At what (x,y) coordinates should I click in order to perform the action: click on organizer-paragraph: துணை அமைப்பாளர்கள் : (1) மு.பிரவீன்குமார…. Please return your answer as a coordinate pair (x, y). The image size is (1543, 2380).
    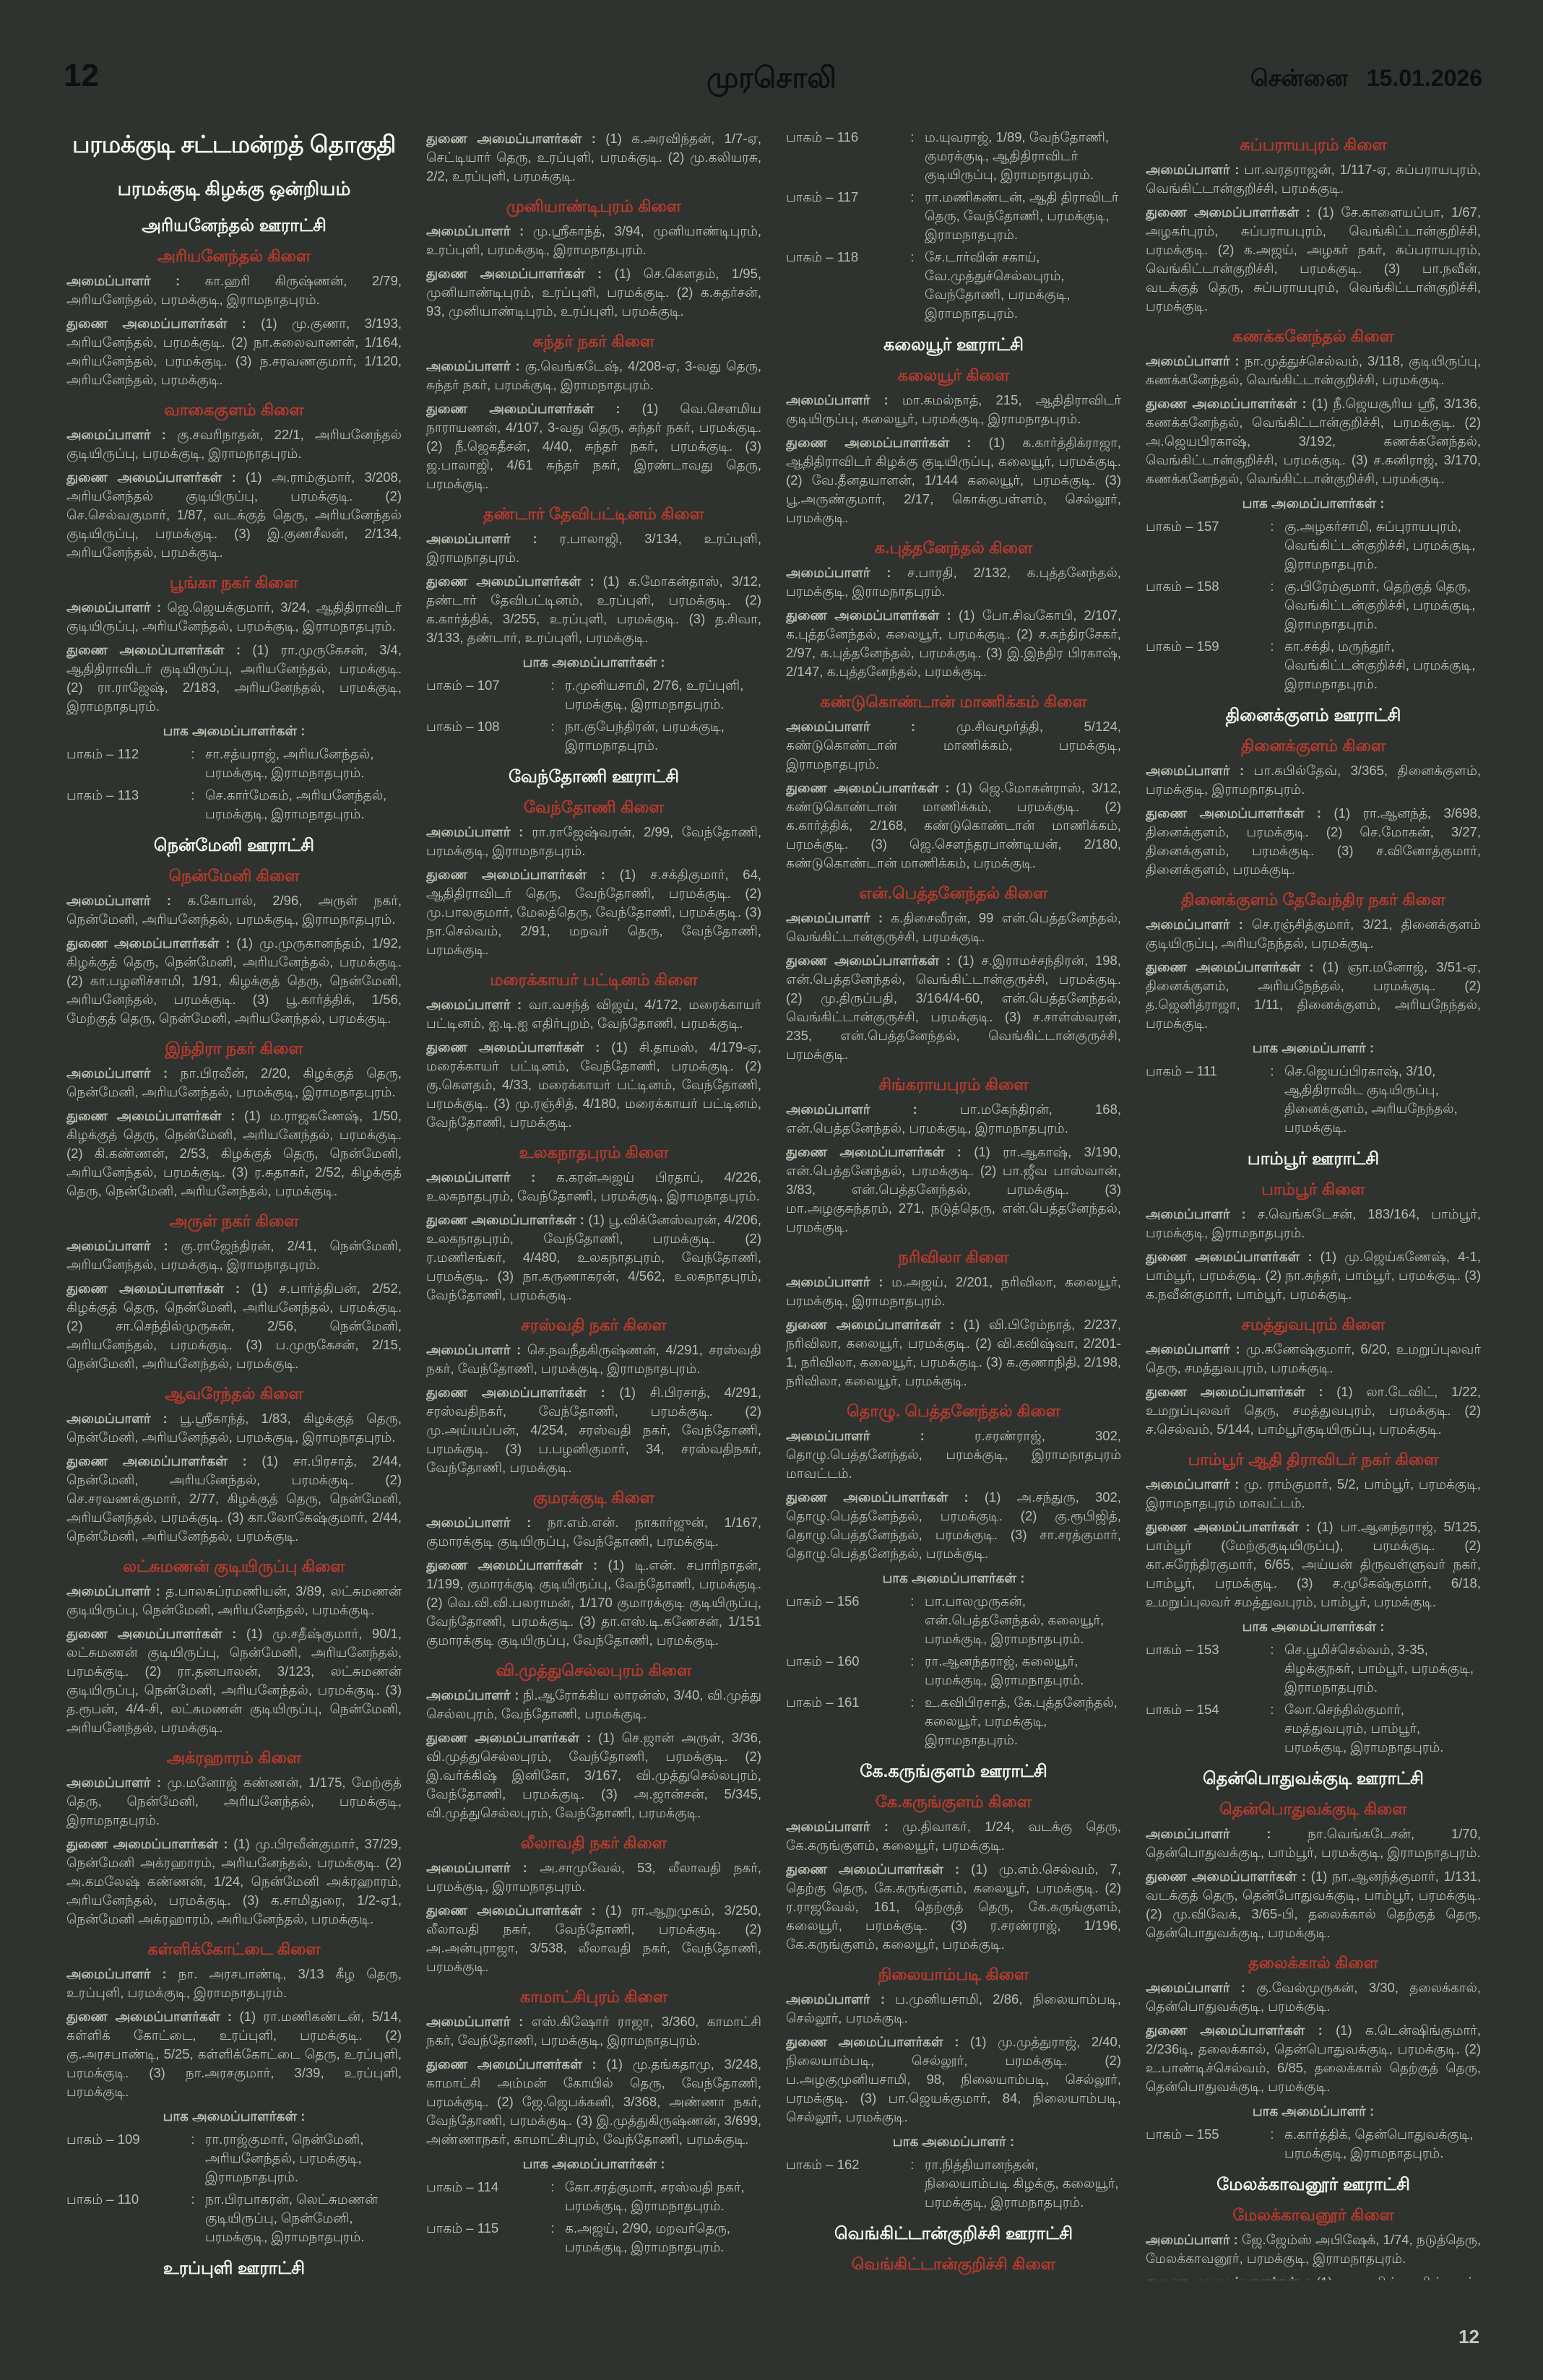
    Looking at the image, I should click on (234, 1881).